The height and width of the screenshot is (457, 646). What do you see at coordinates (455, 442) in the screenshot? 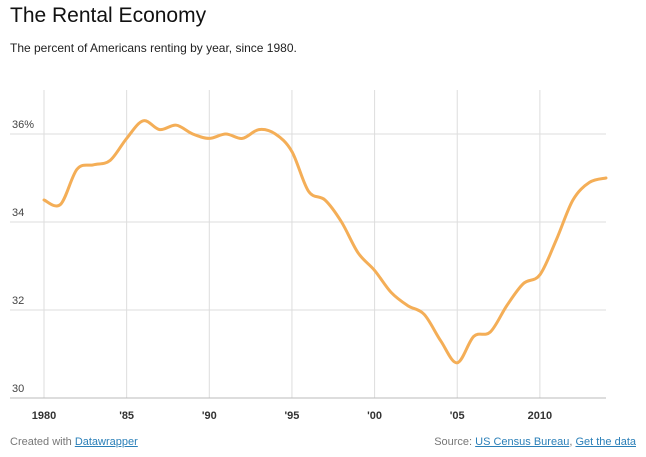
I see `source-prefix-text: Source:` at bounding box center [455, 442].